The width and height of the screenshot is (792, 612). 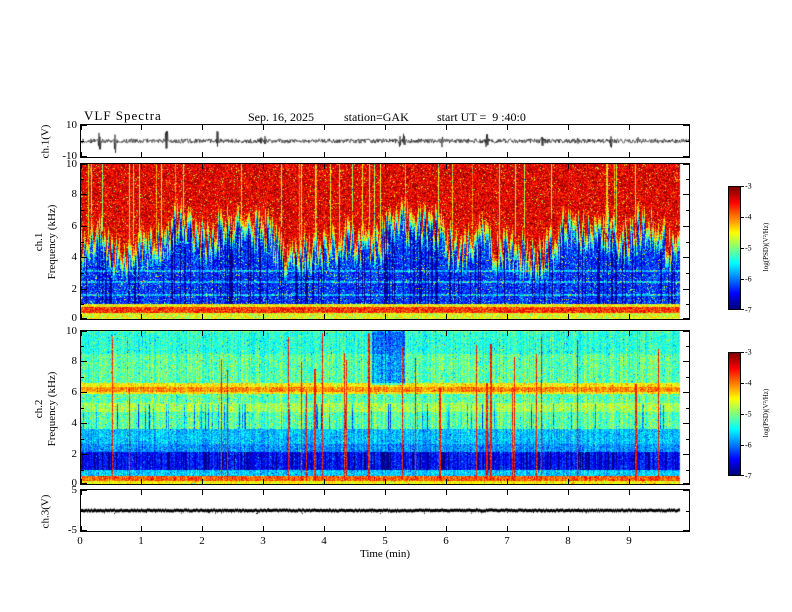 I want to click on y-tick-label: 5, so click(x=74, y=490).